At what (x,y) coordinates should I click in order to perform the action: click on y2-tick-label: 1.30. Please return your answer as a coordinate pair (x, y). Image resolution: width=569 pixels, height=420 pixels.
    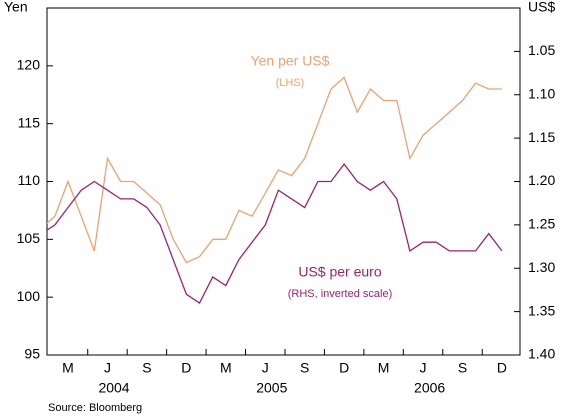
    Looking at the image, I should click on (541, 267).